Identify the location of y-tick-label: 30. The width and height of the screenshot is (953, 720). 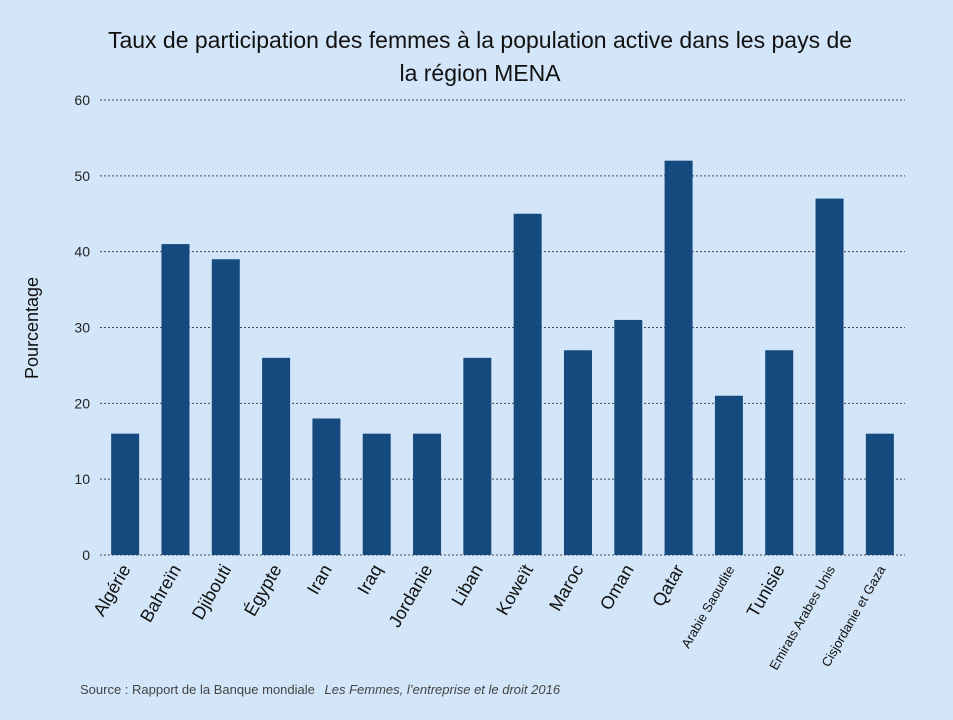
(82, 328).